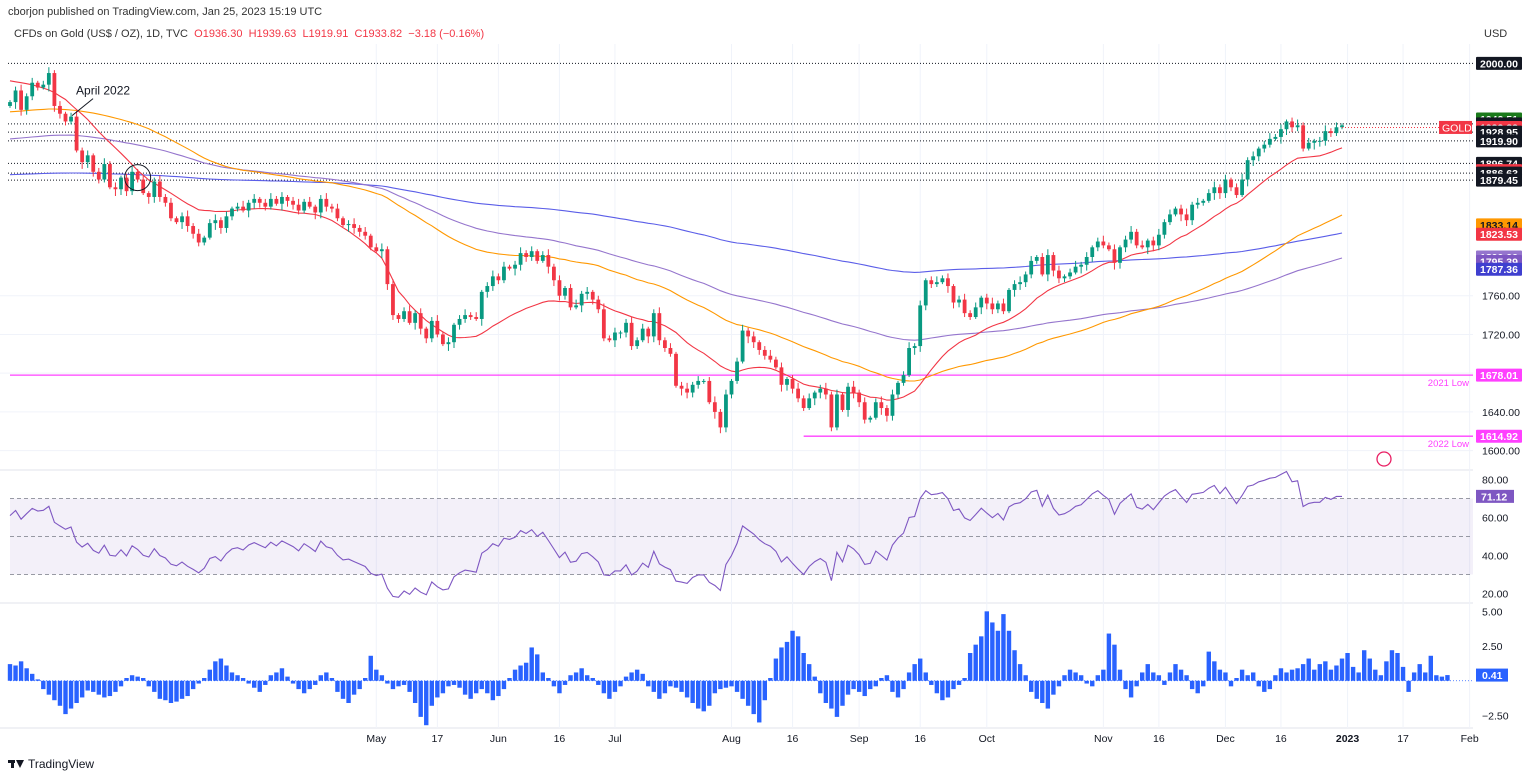 The image size is (1536, 779). What do you see at coordinates (1492, 676) in the screenshot?
I see `hist-last-label: 0.41` at bounding box center [1492, 676].